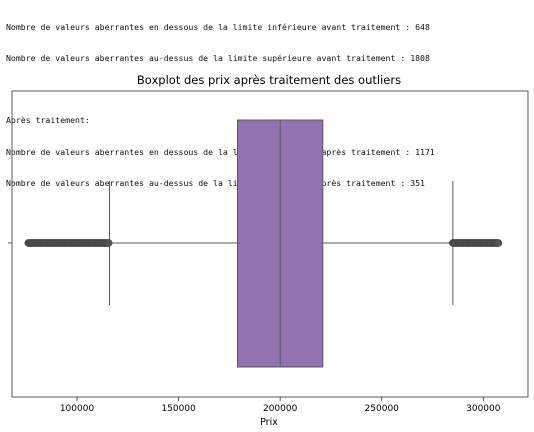  Describe the element at coordinates (475, 243) in the screenshot. I see `upper-outliers` at that location.